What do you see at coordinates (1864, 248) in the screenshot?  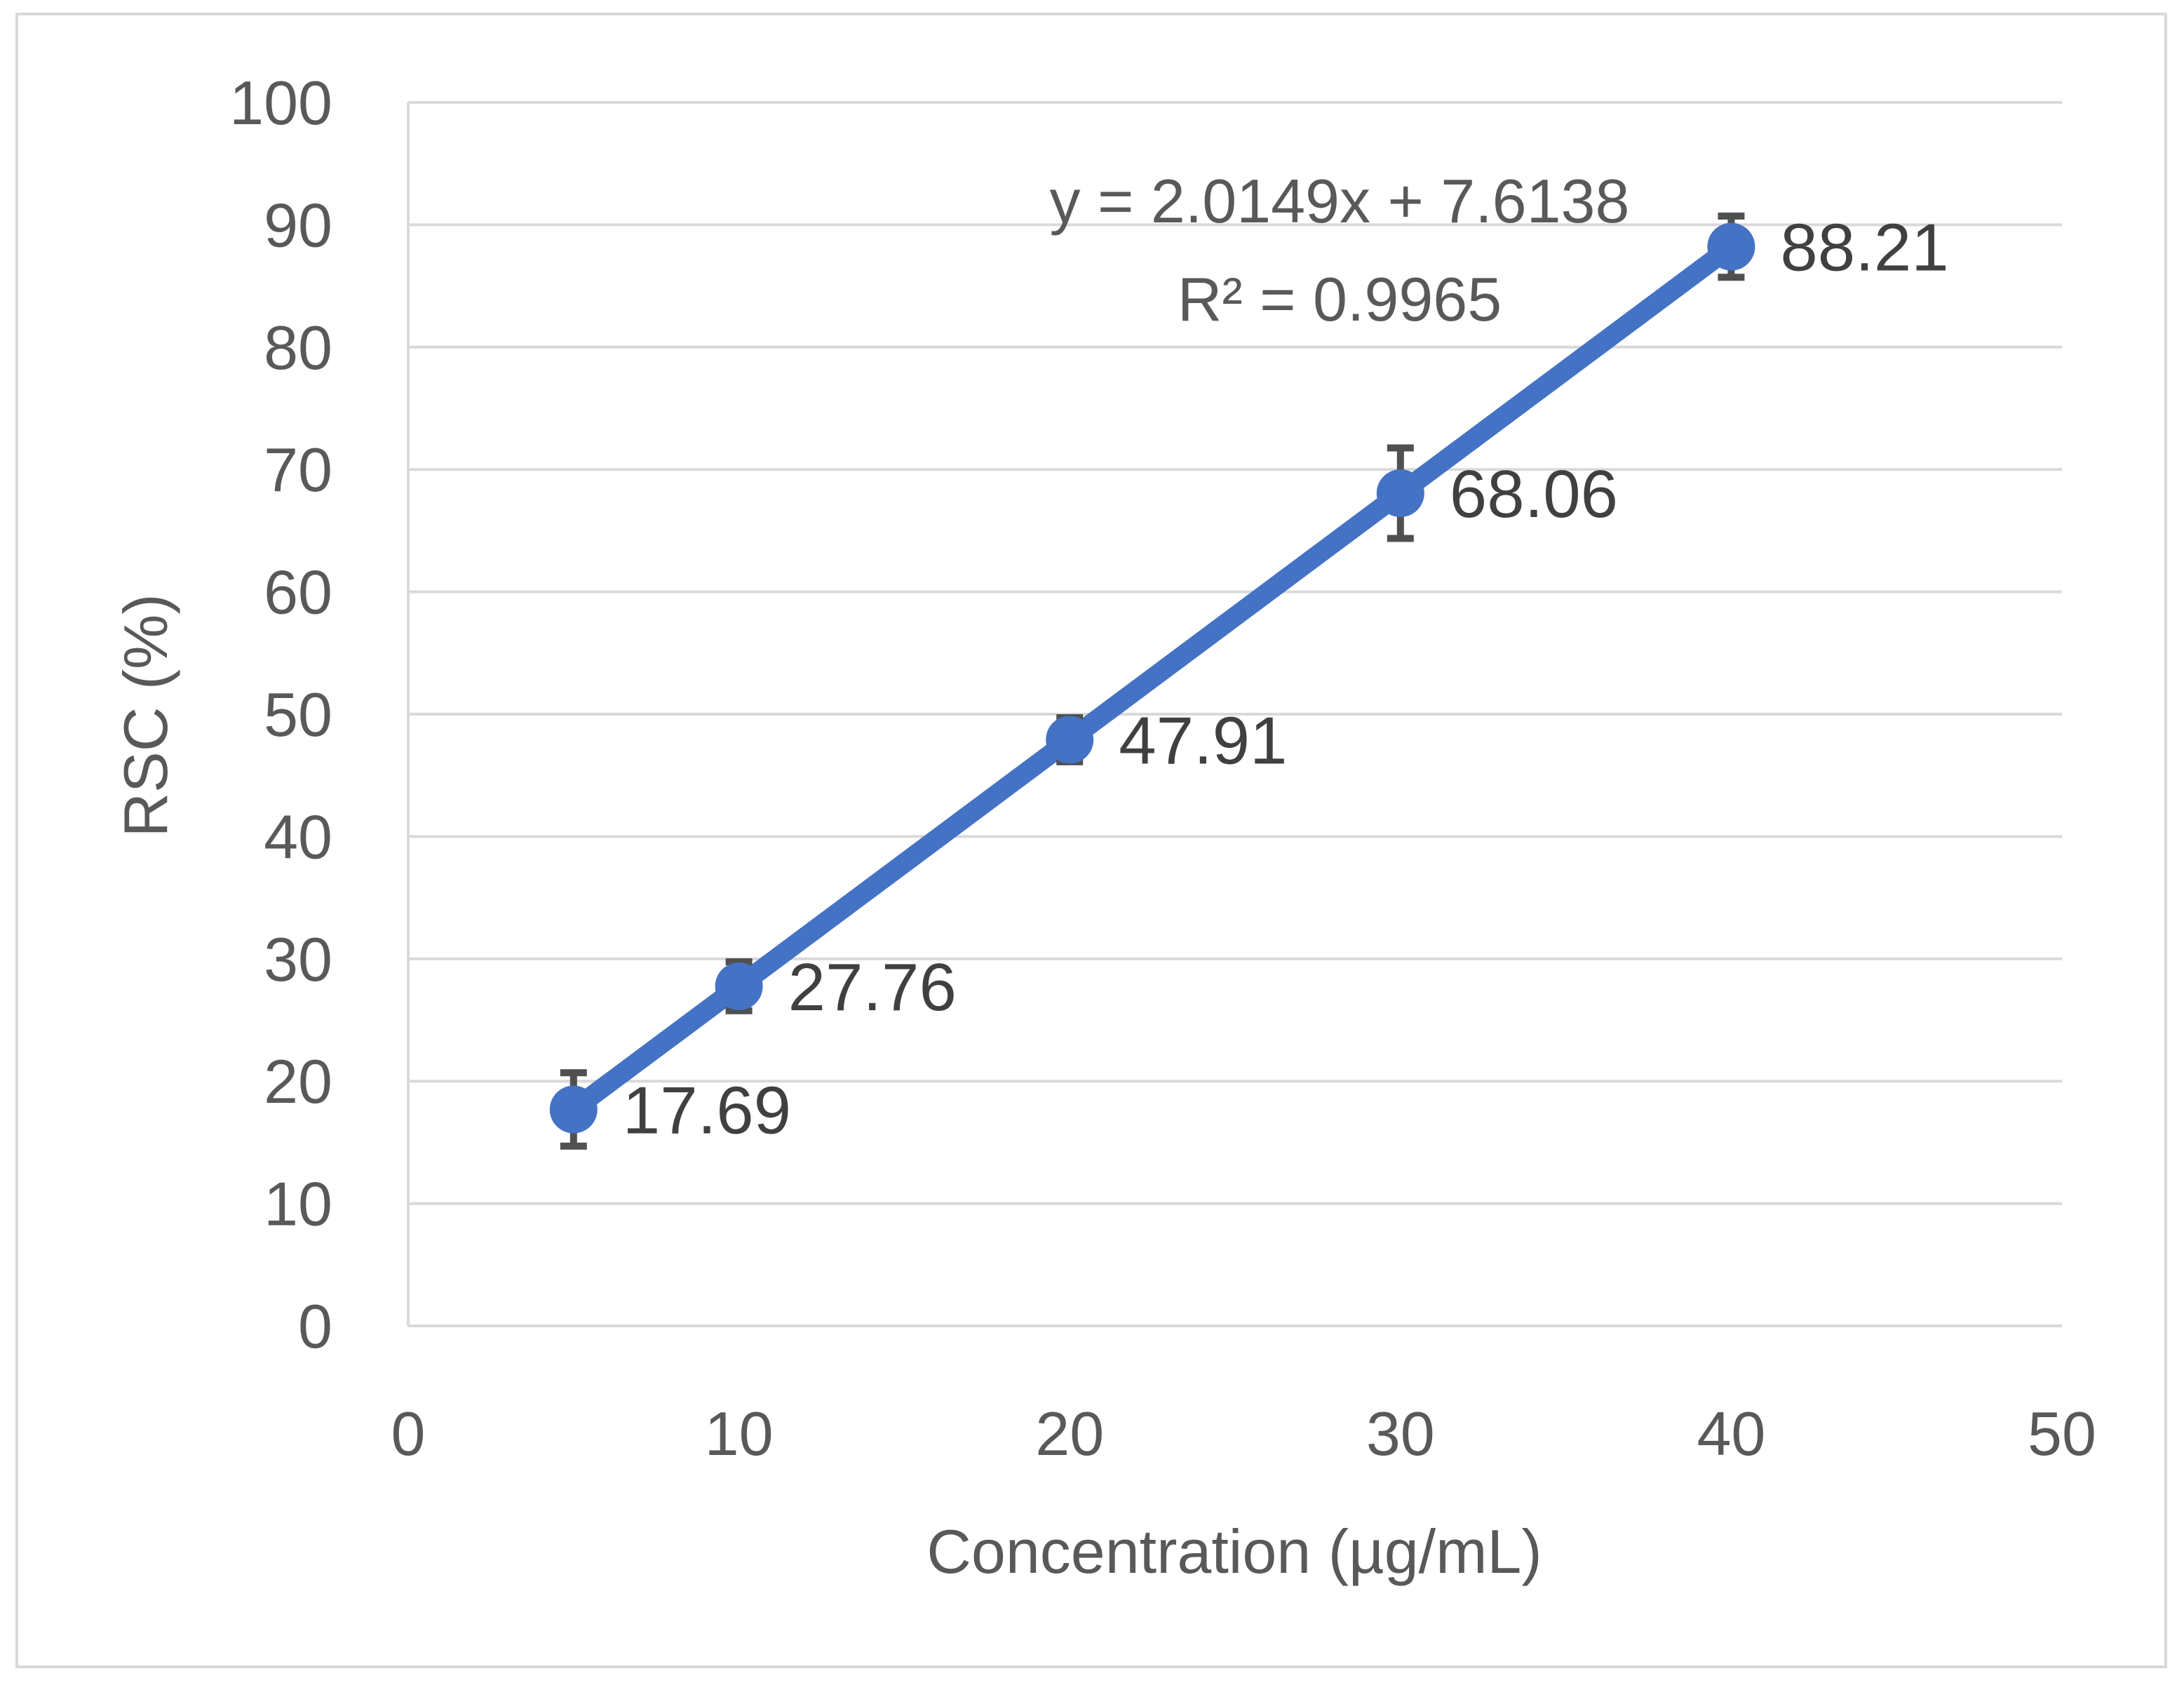 I see `data-label: 88.21` at bounding box center [1864, 248].